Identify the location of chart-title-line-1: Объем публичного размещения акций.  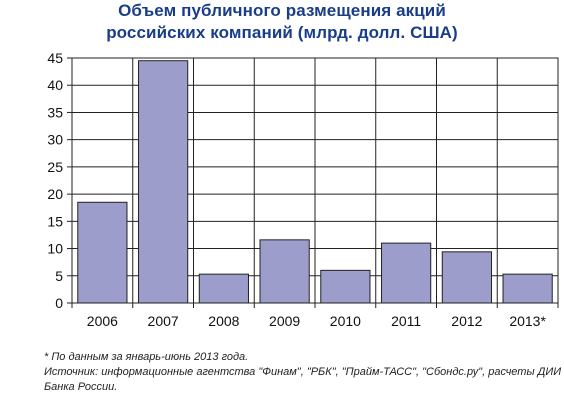
(282, 10).